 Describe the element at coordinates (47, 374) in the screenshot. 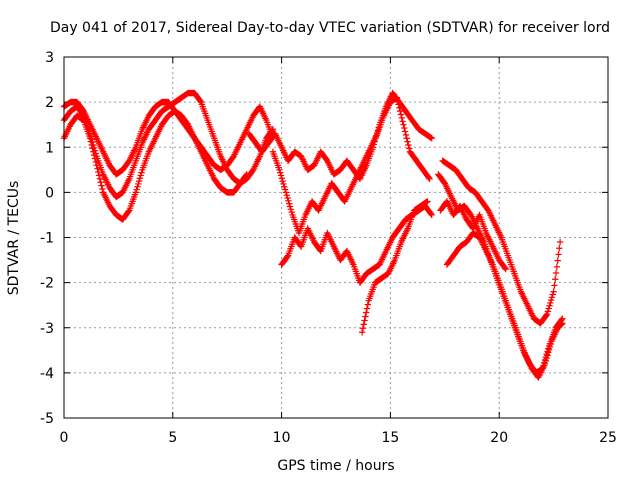

I see `y-tick-label: -4` at that location.